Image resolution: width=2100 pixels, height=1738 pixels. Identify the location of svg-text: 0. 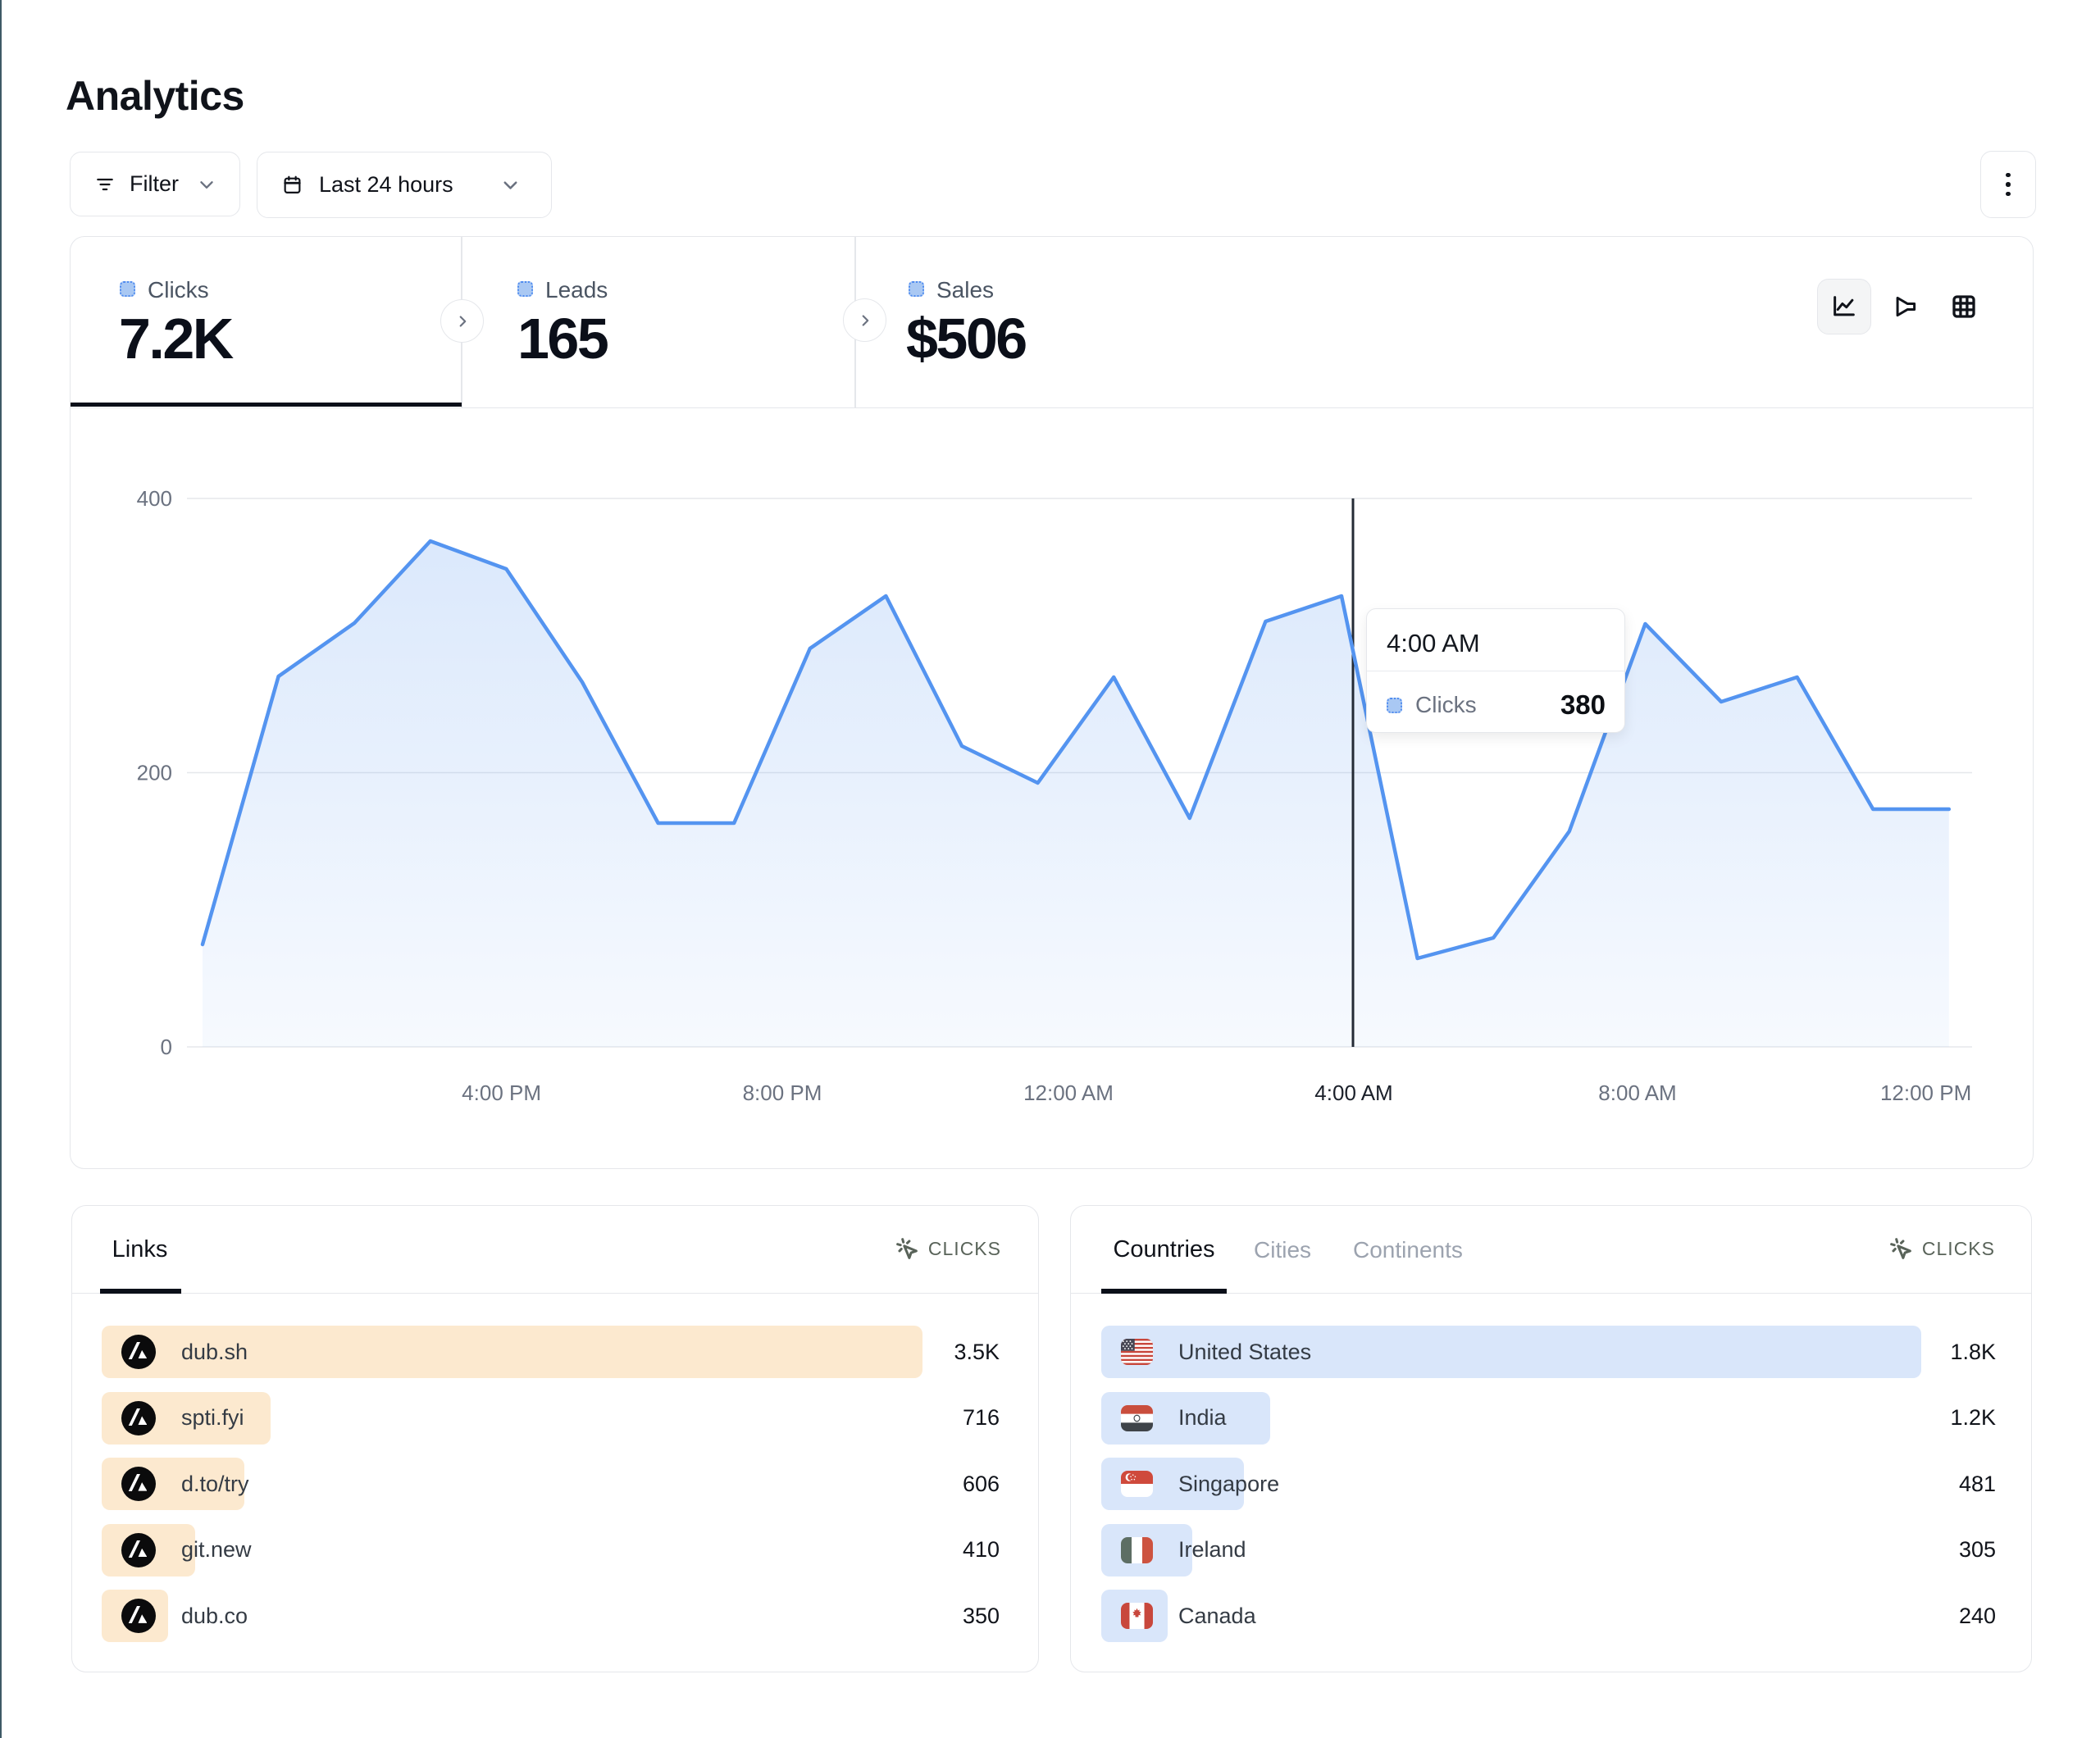
(166, 1047).